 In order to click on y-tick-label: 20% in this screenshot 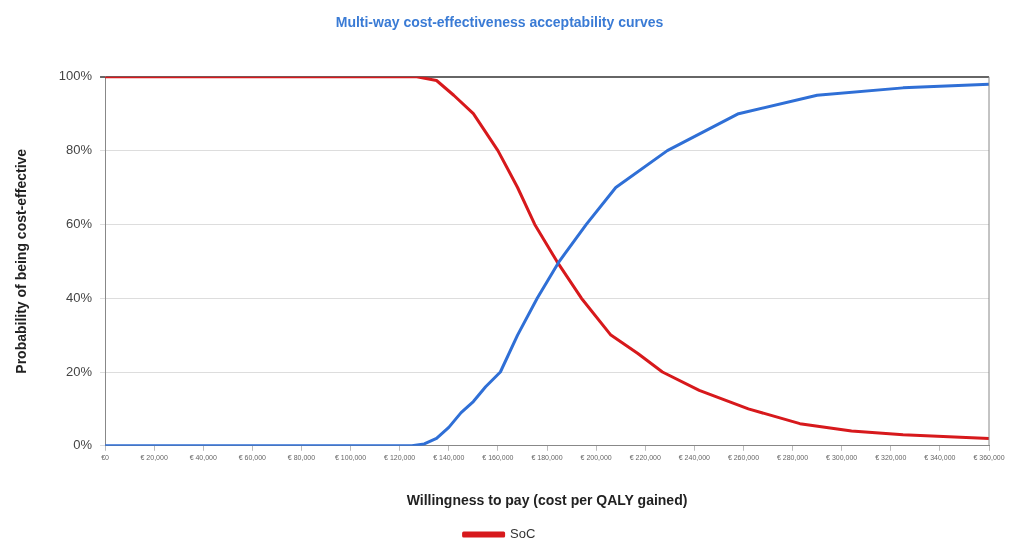, I will do `click(79, 371)`.